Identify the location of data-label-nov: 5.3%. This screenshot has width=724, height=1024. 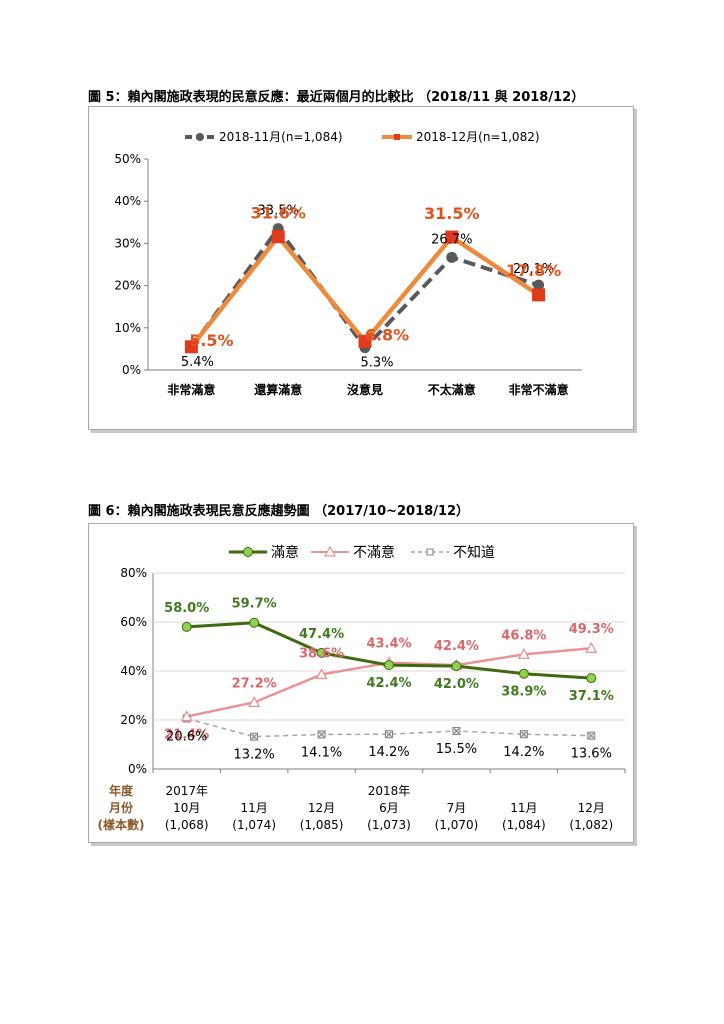
(376, 363).